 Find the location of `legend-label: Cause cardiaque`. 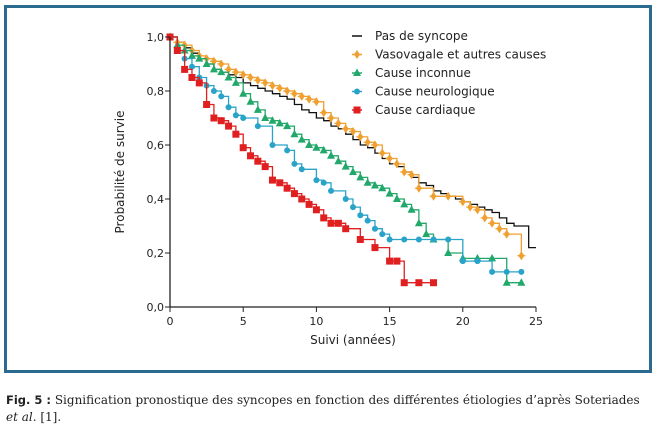

legend-label: Cause cardiaque is located at coordinates (425, 110).